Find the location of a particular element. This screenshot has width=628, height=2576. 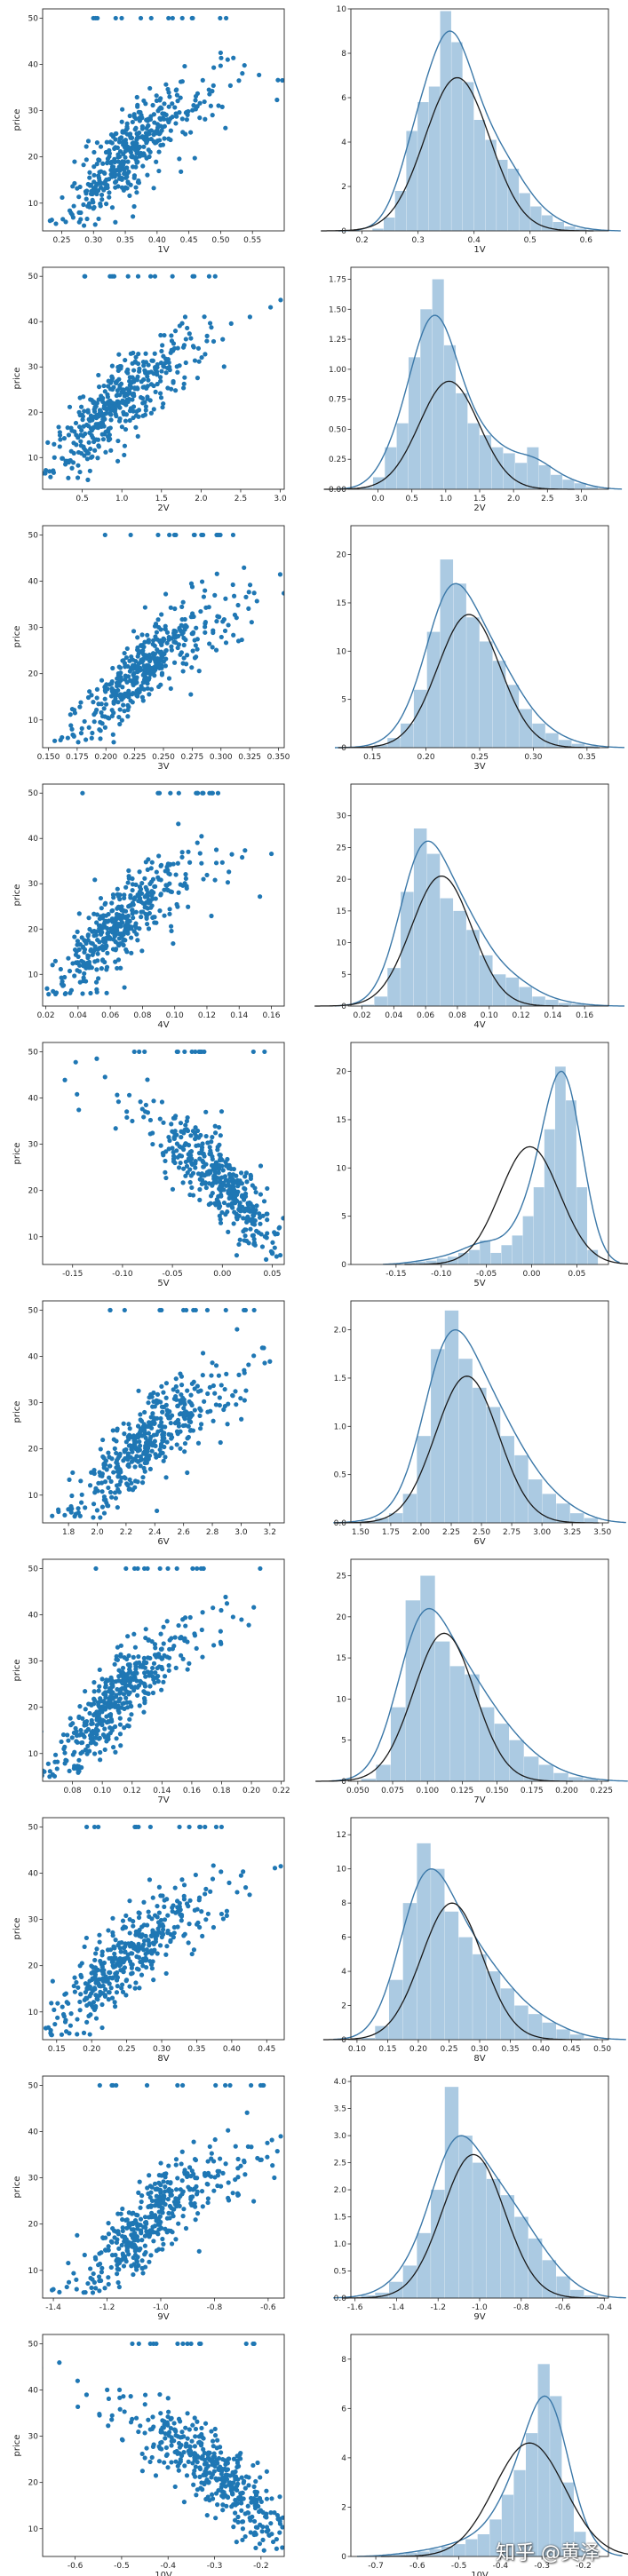

scatter-7V-xtick-label: 0.10 is located at coordinates (102, 1791).